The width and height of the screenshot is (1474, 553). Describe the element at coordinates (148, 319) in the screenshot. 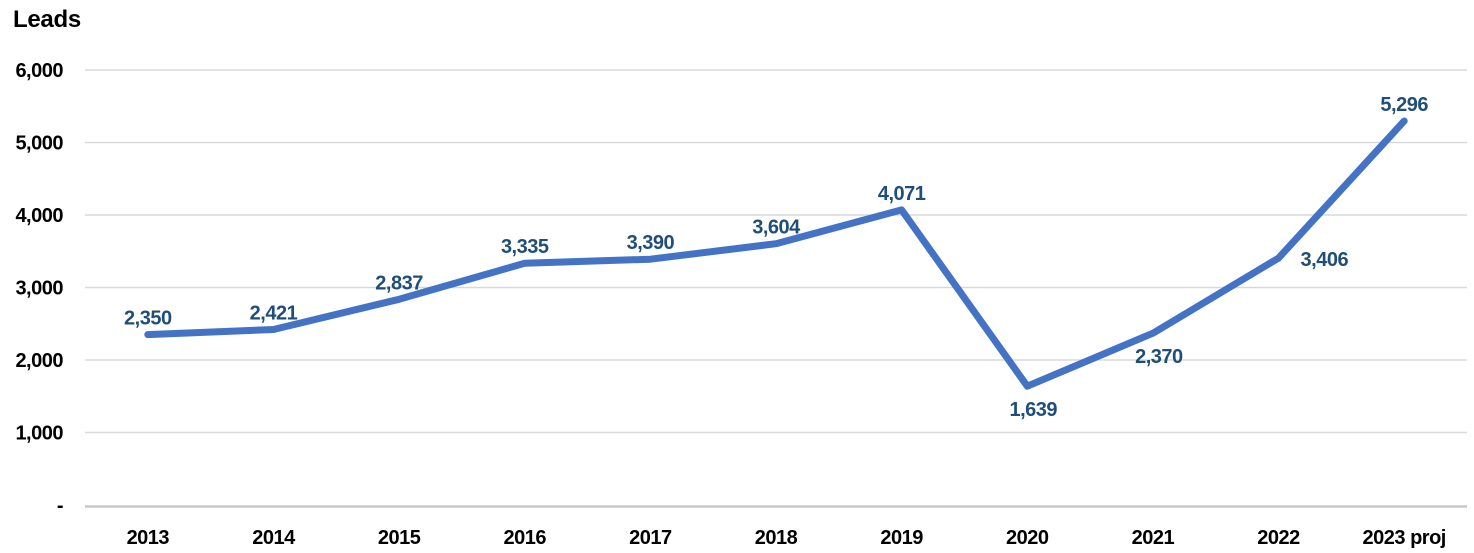

I see `data-point-label: 2,350` at that location.